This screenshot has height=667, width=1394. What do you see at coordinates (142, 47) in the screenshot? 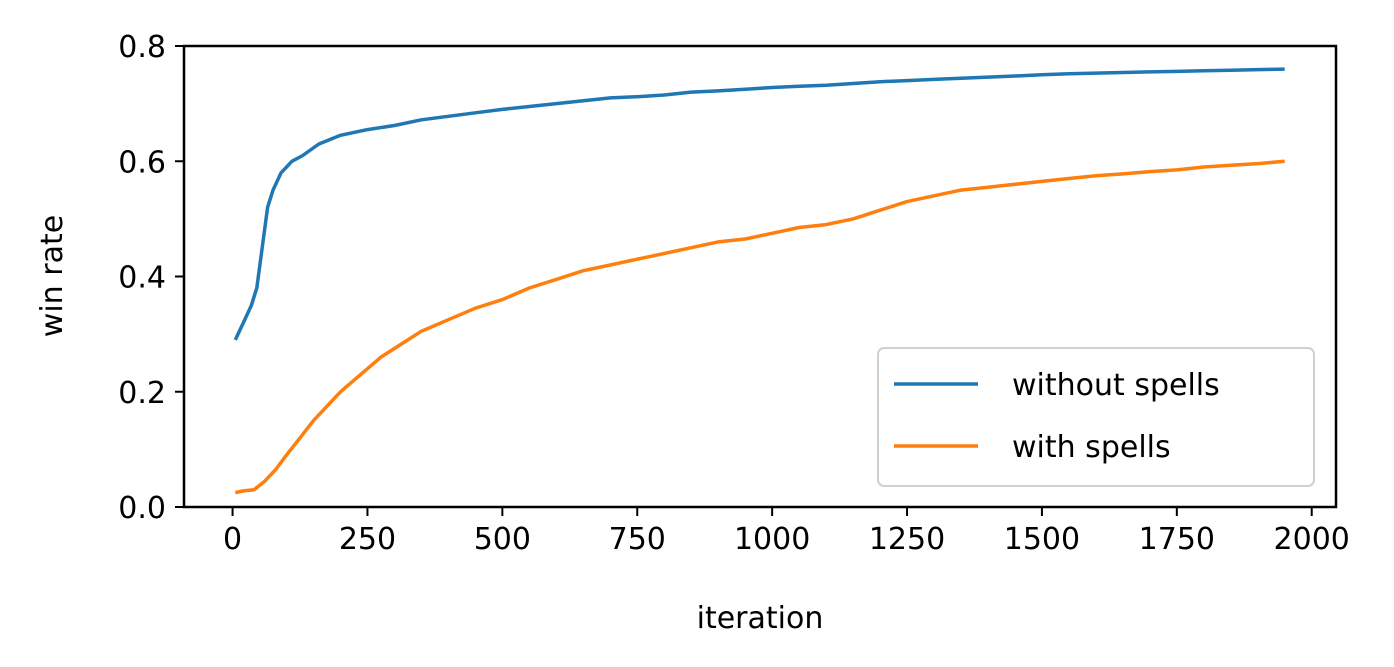
I see `y-tick-label: 0.8` at bounding box center [142, 47].